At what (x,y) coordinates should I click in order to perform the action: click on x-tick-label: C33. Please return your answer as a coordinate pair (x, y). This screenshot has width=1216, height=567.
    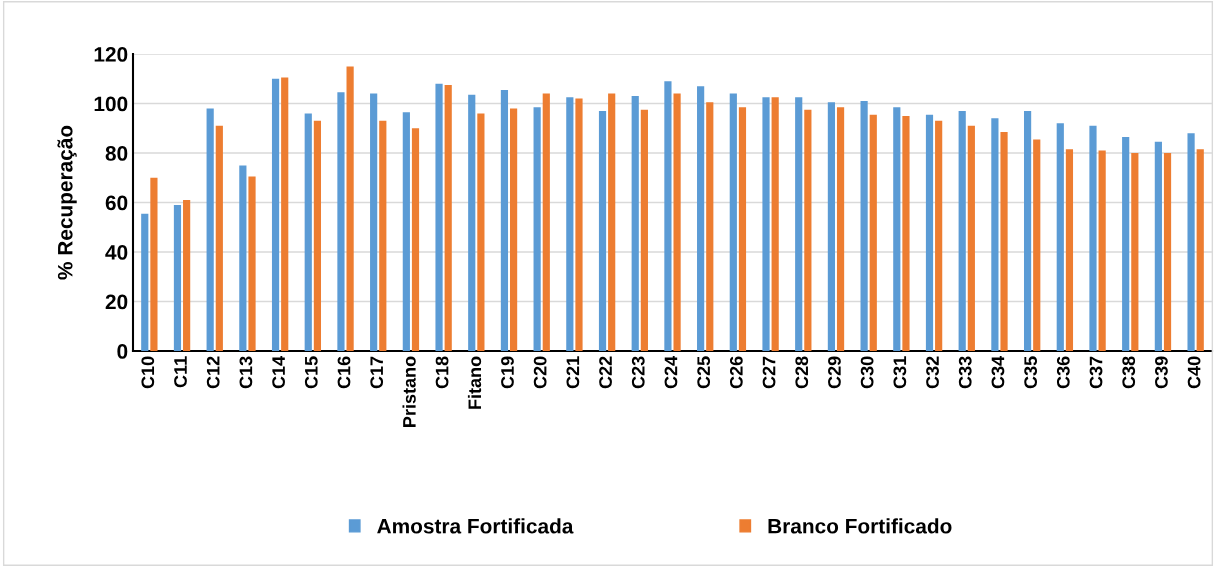
    Looking at the image, I should click on (965, 372).